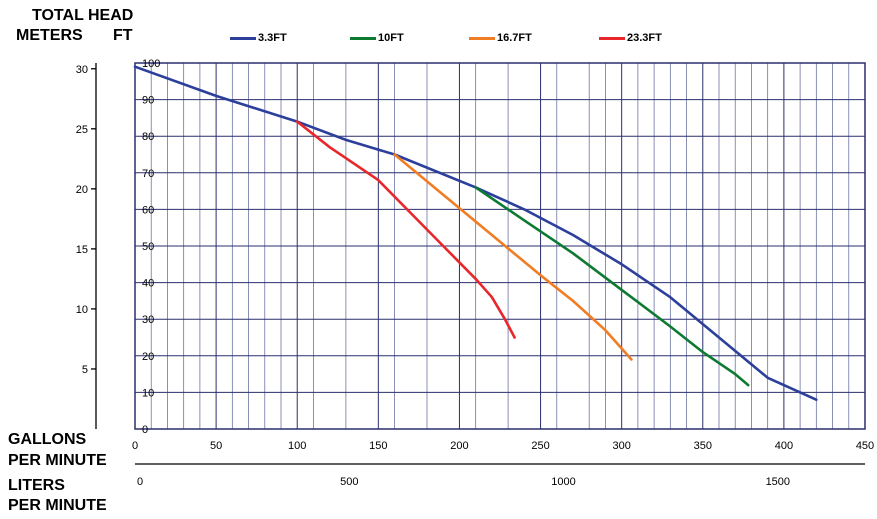  Describe the element at coordinates (82, 250) in the screenshot. I see `meters-tick-label: 15` at that location.